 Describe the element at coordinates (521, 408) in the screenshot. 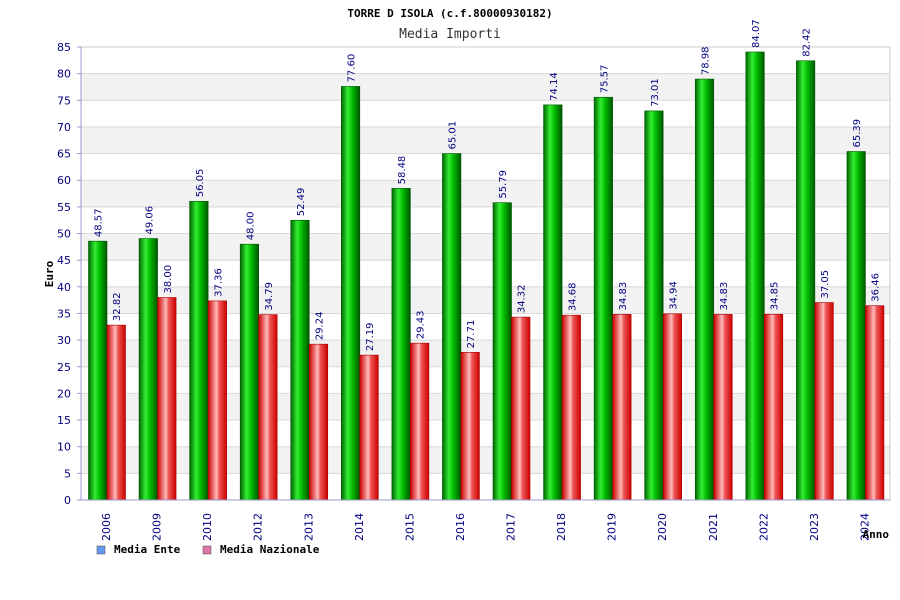

I see `bar-media-nazionale-2017` at that location.